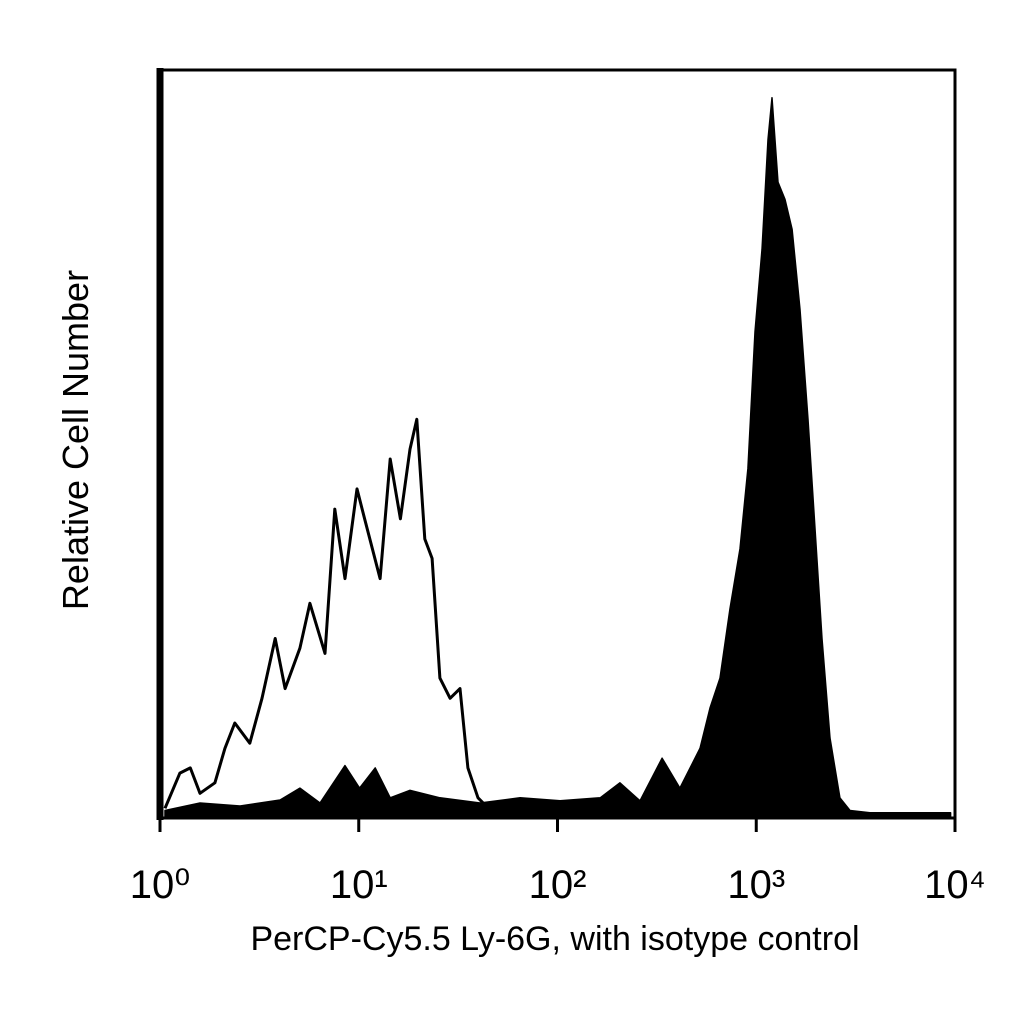  I want to click on x-tick-label: 10³, so click(756, 885).